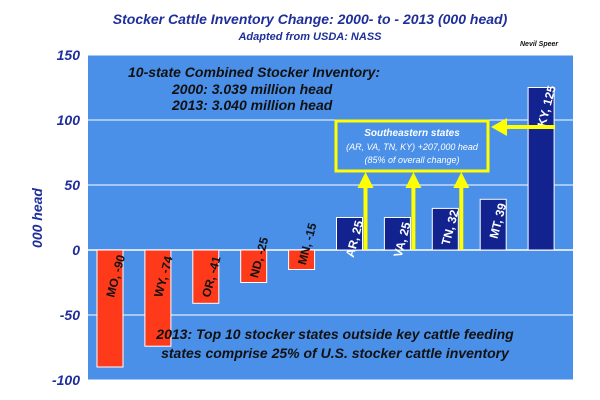 The width and height of the screenshot is (600, 400). I want to click on summary-line-2: 2000: 3.039 million head, so click(252, 89).